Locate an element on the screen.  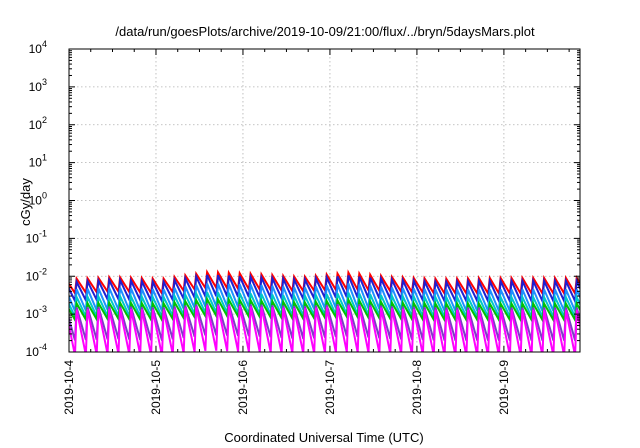
x-tick-label: 2019-10-9 is located at coordinates (504, 387).